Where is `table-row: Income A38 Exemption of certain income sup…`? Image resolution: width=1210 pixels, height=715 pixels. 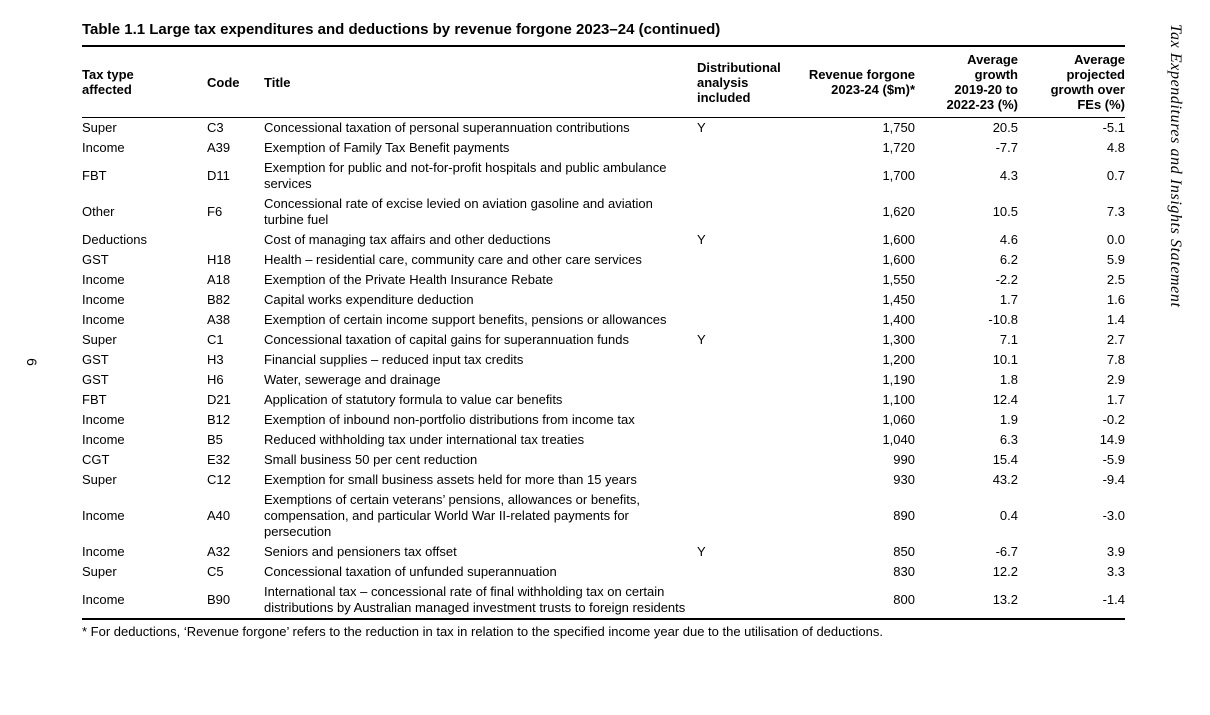
table-row: Income A38 Exemption of certain income sup… is located at coordinates (603, 320).